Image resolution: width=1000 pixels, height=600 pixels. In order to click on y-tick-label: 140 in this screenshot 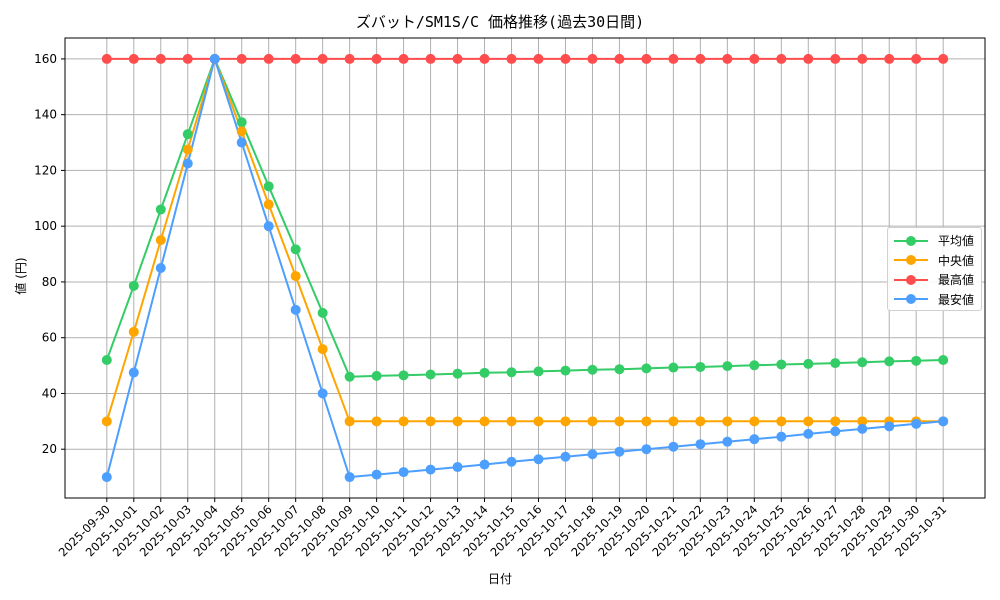, I will do `click(45, 115)`.